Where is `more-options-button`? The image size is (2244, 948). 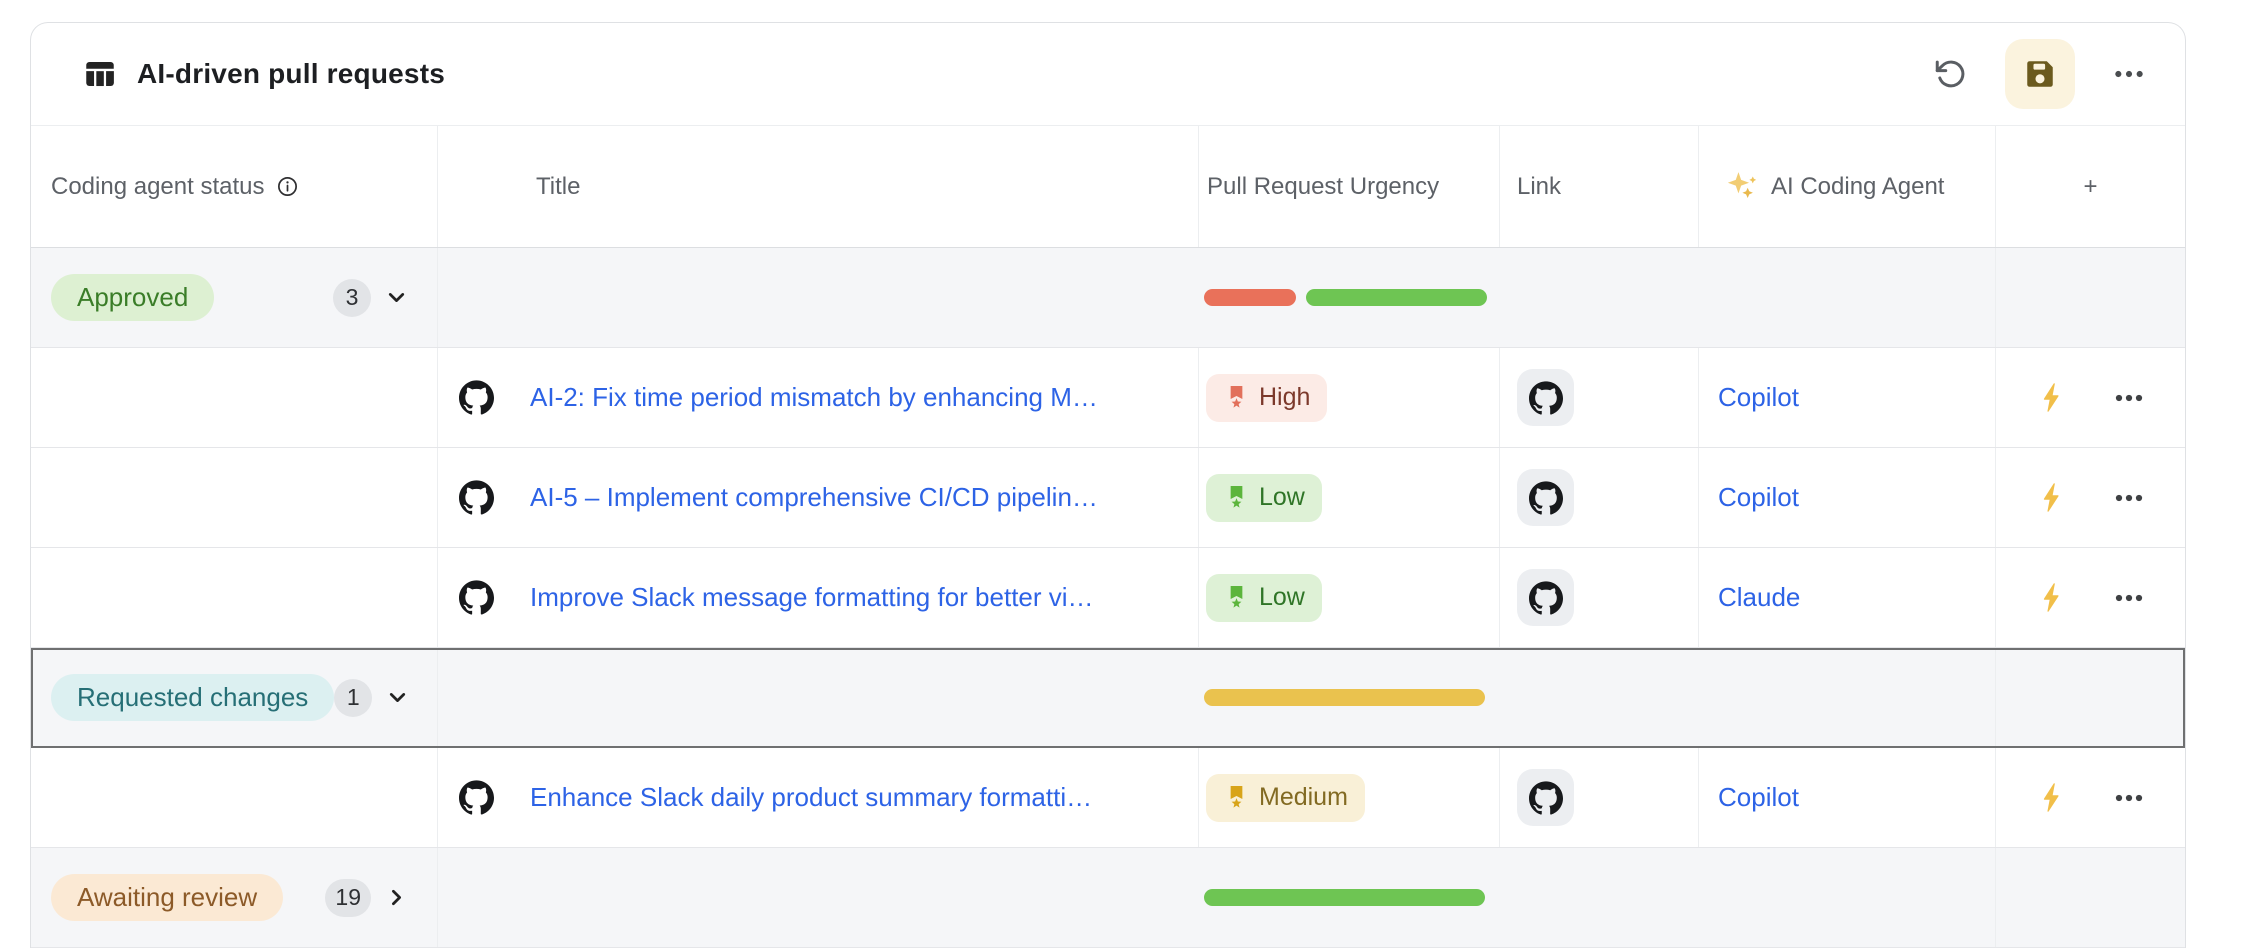 more-options-button is located at coordinates (2129, 74).